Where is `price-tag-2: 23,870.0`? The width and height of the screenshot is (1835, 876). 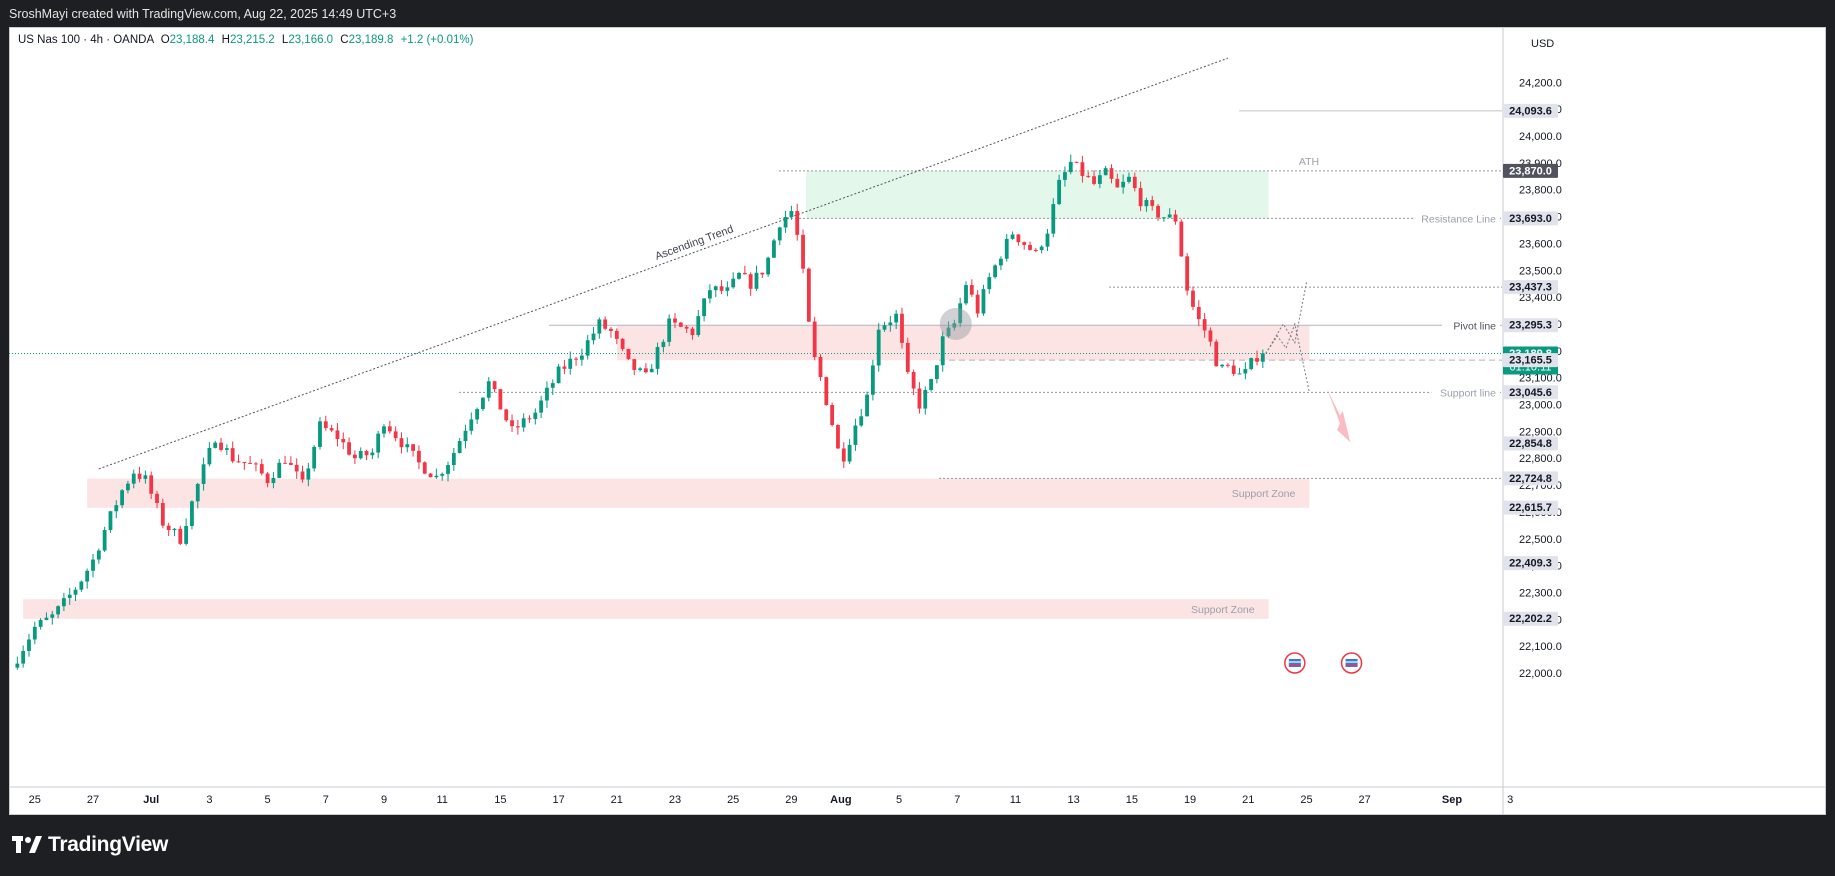
price-tag-2: 23,870.0 is located at coordinates (1530, 171).